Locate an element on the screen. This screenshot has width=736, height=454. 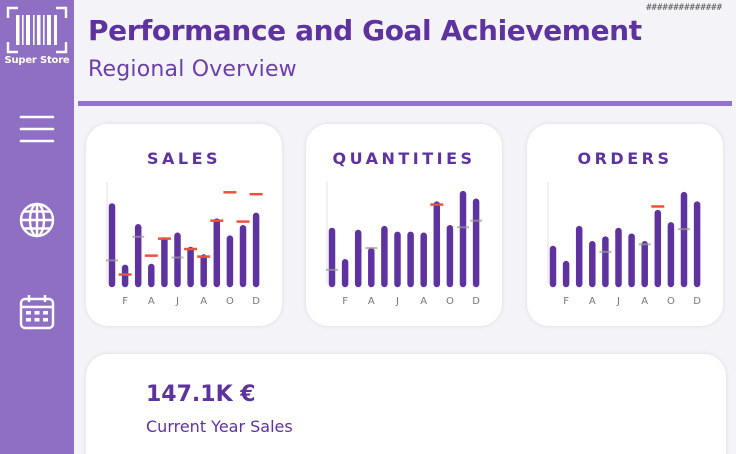
quantities-card: QUANTITIES F A J A O D is located at coordinates (404, 225).